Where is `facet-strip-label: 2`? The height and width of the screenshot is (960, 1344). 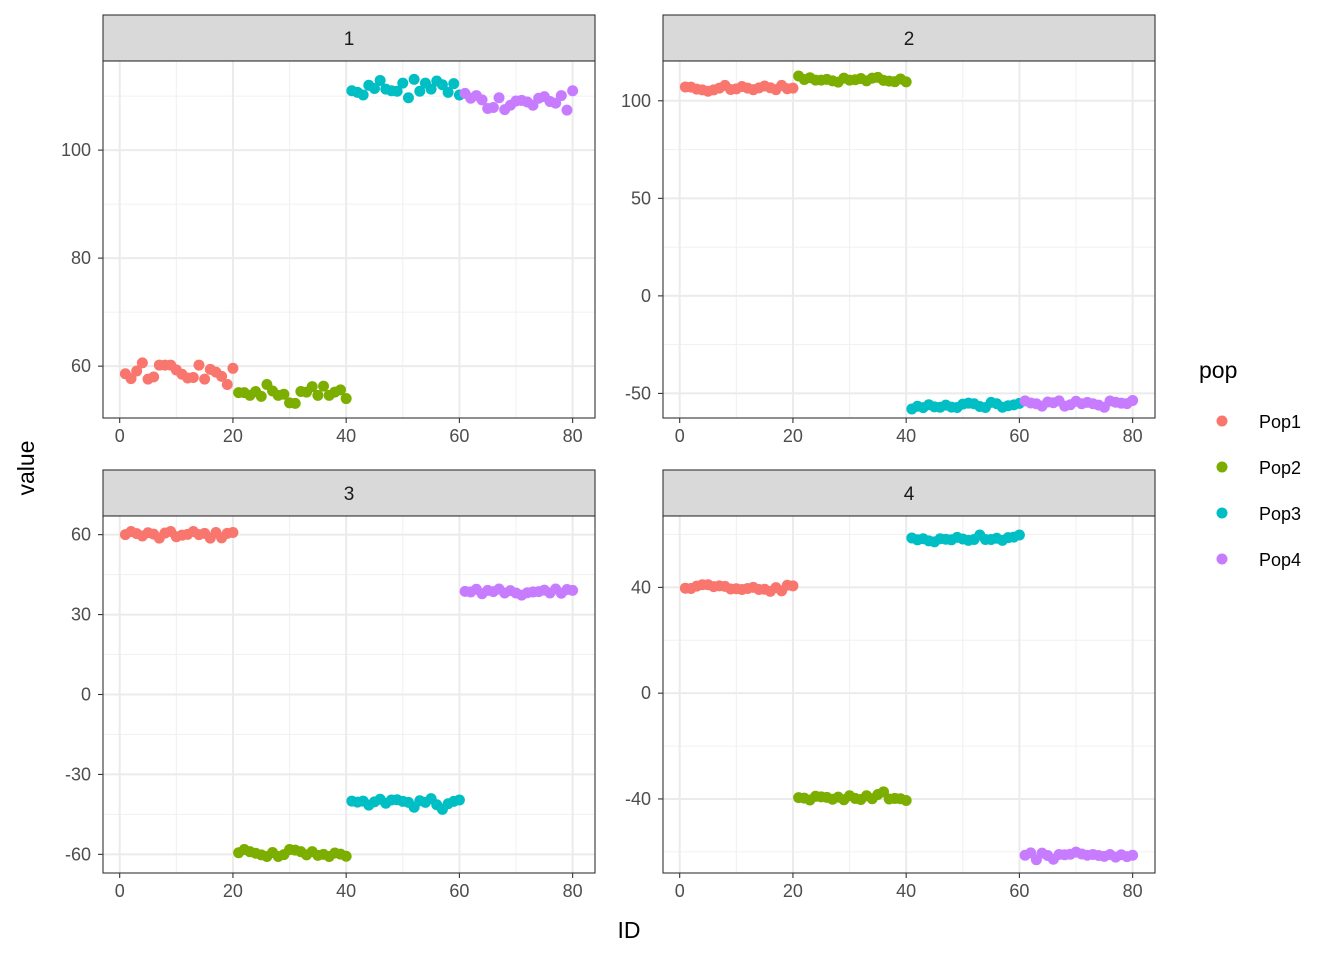 facet-strip-label: 2 is located at coordinates (909, 39).